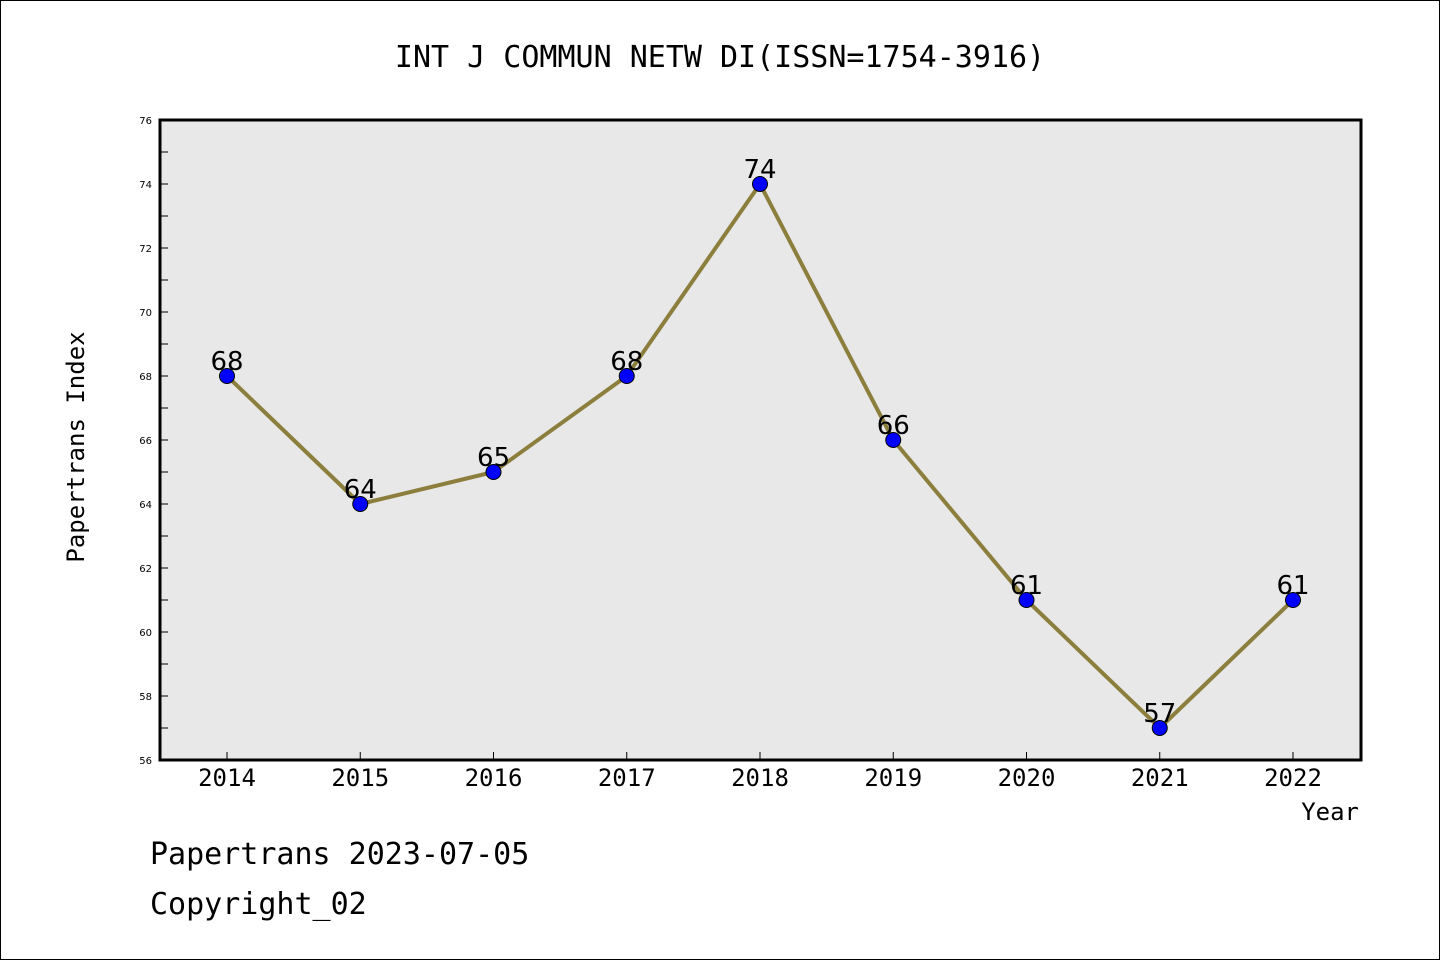 The width and height of the screenshot is (1440, 960). I want to click on x-tick-label: 2022, so click(1293, 778).